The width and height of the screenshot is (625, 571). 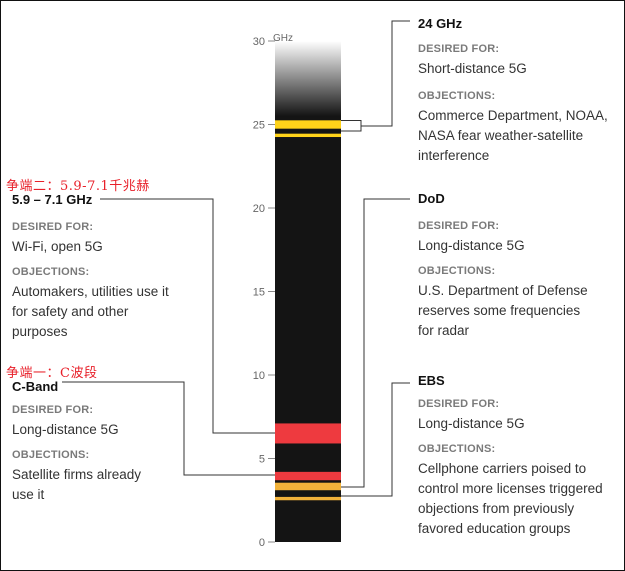 I want to click on objections-text-3: interference, so click(x=454, y=155).